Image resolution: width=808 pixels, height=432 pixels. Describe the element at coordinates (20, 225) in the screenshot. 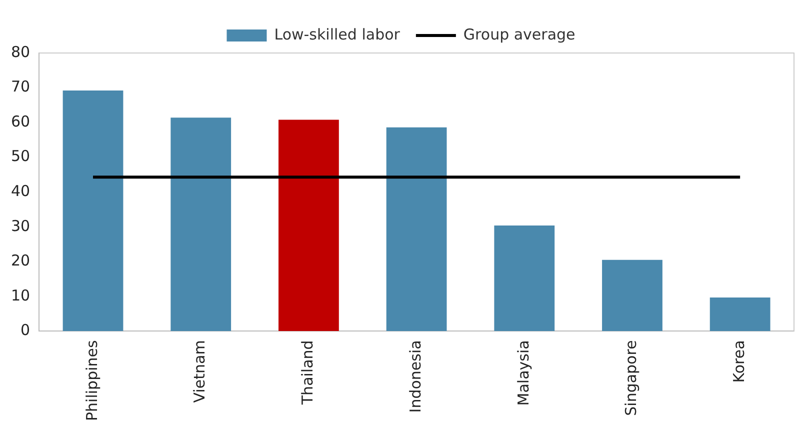

I see `y-tick-label: 30` at that location.